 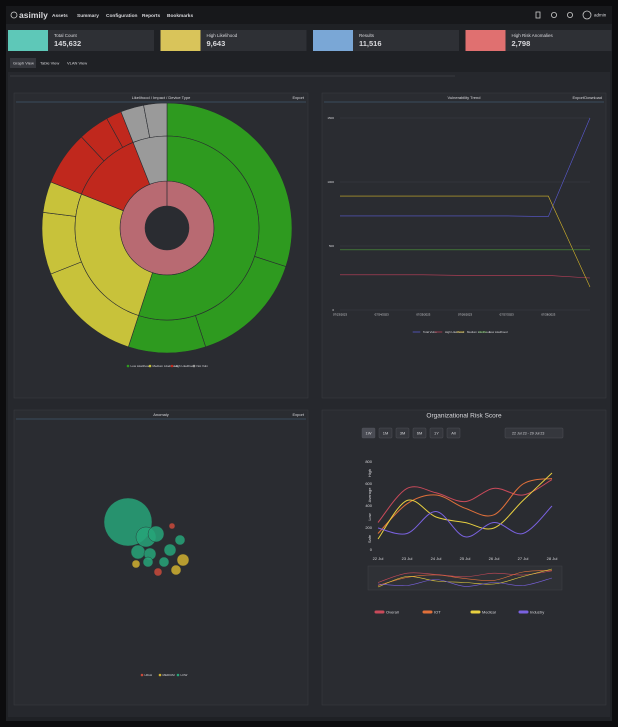 I want to click on tab: VLAN View, so click(x=77, y=63).